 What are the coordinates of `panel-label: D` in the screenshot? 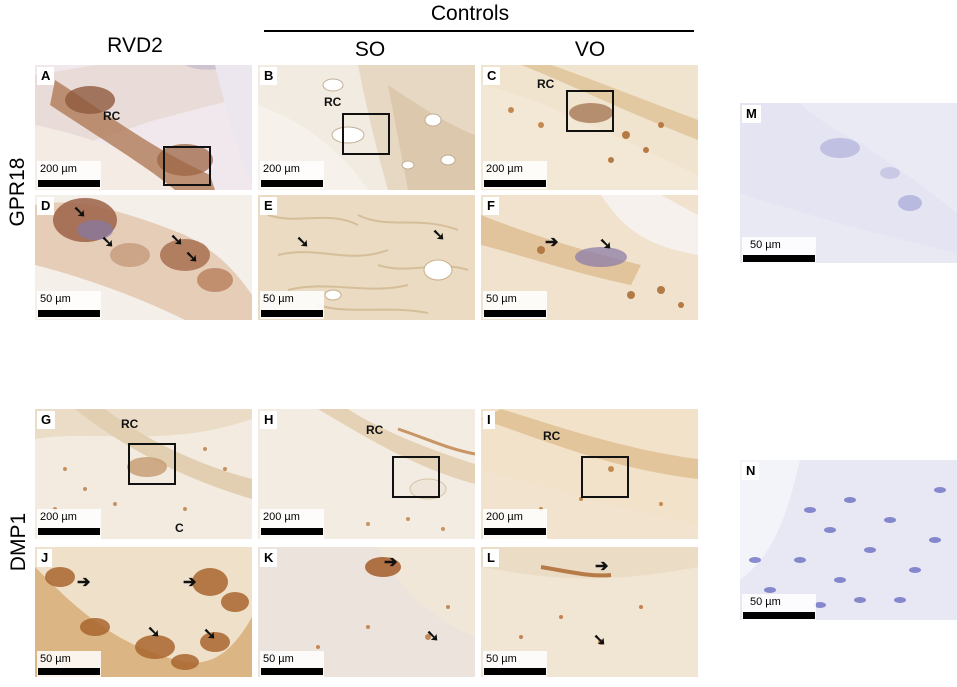 It's located at (46, 206).